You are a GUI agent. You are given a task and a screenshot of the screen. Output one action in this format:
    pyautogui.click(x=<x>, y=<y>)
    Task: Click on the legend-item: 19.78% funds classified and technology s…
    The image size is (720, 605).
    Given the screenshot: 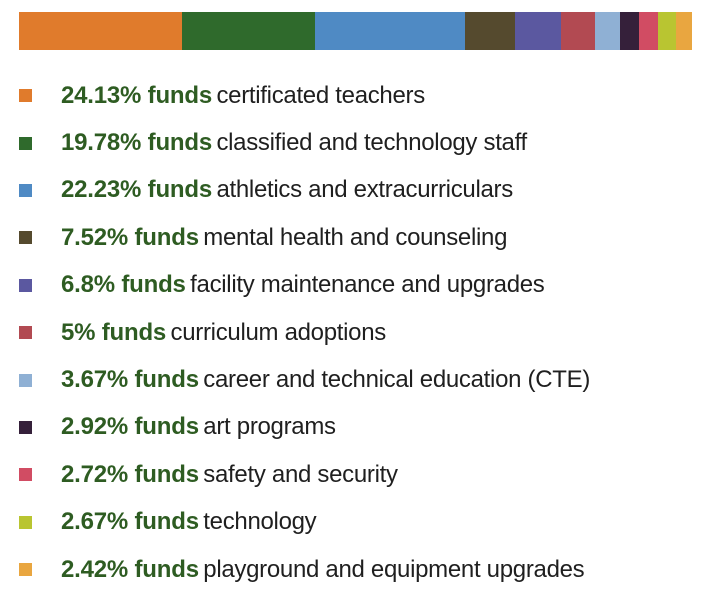 What is the action you would take?
    pyautogui.click(x=364, y=142)
    